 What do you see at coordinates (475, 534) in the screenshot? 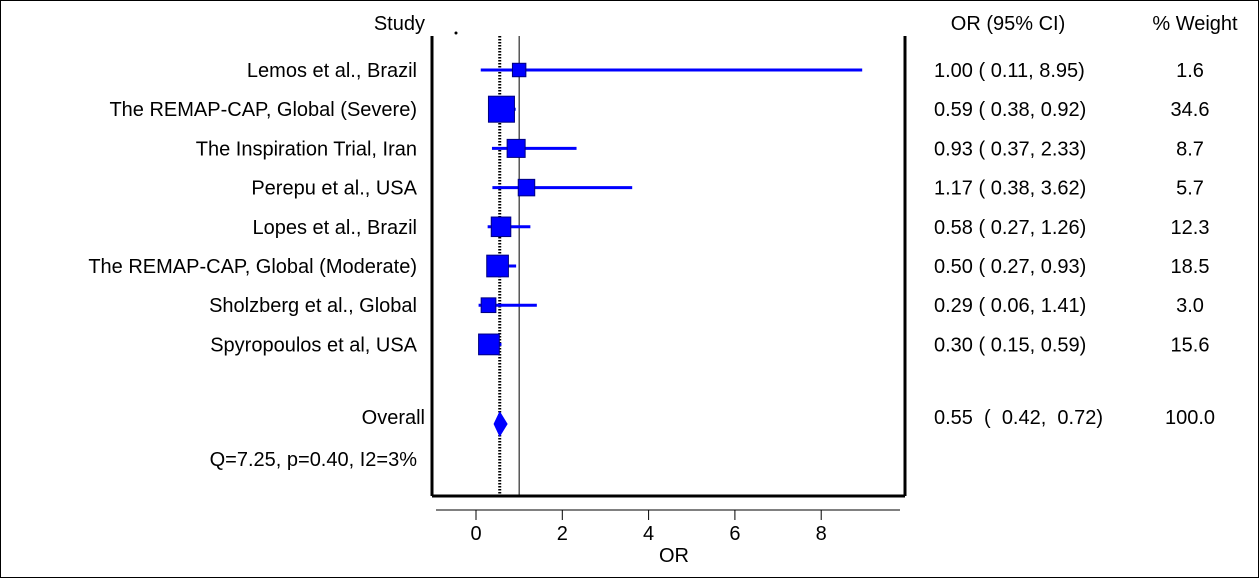
I see `x-tick-label-0: 0` at bounding box center [475, 534].